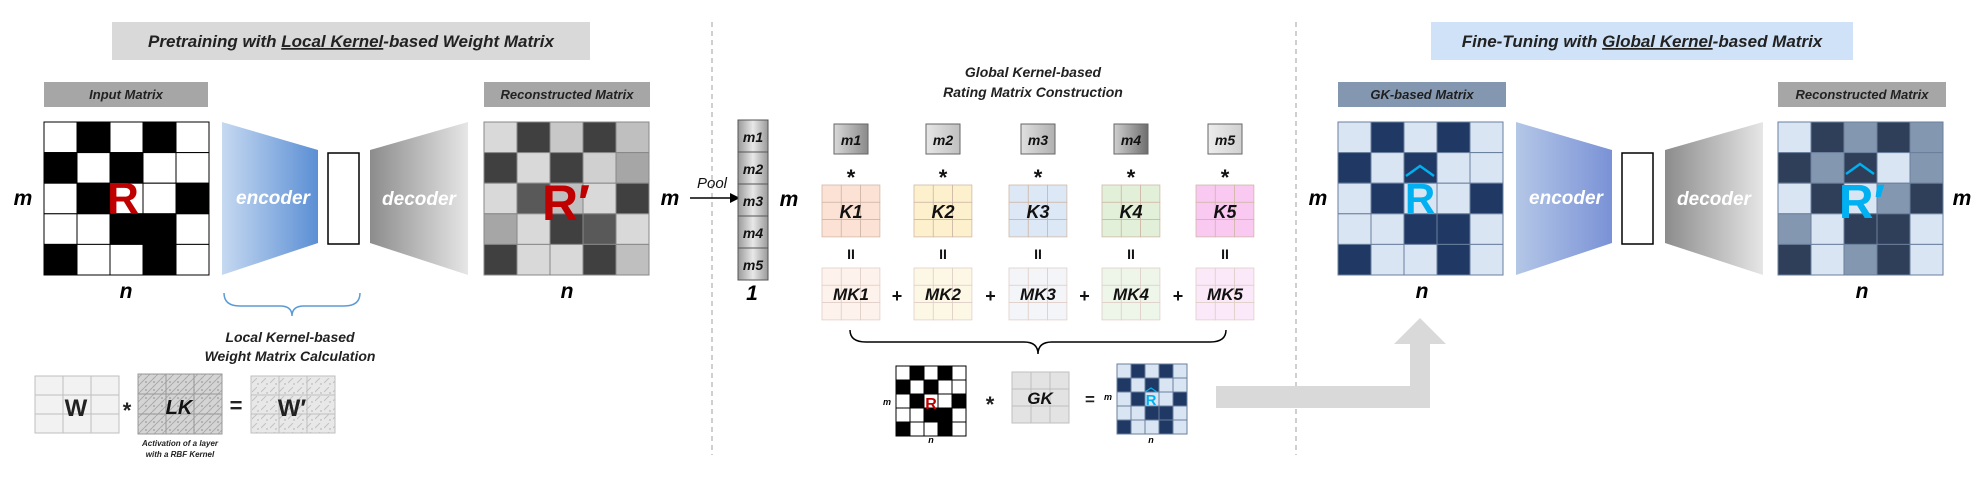 The height and width of the screenshot is (488, 1986). Describe the element at coordinates (208, 404) in the screenshot. I see `lk-cell` at that location.